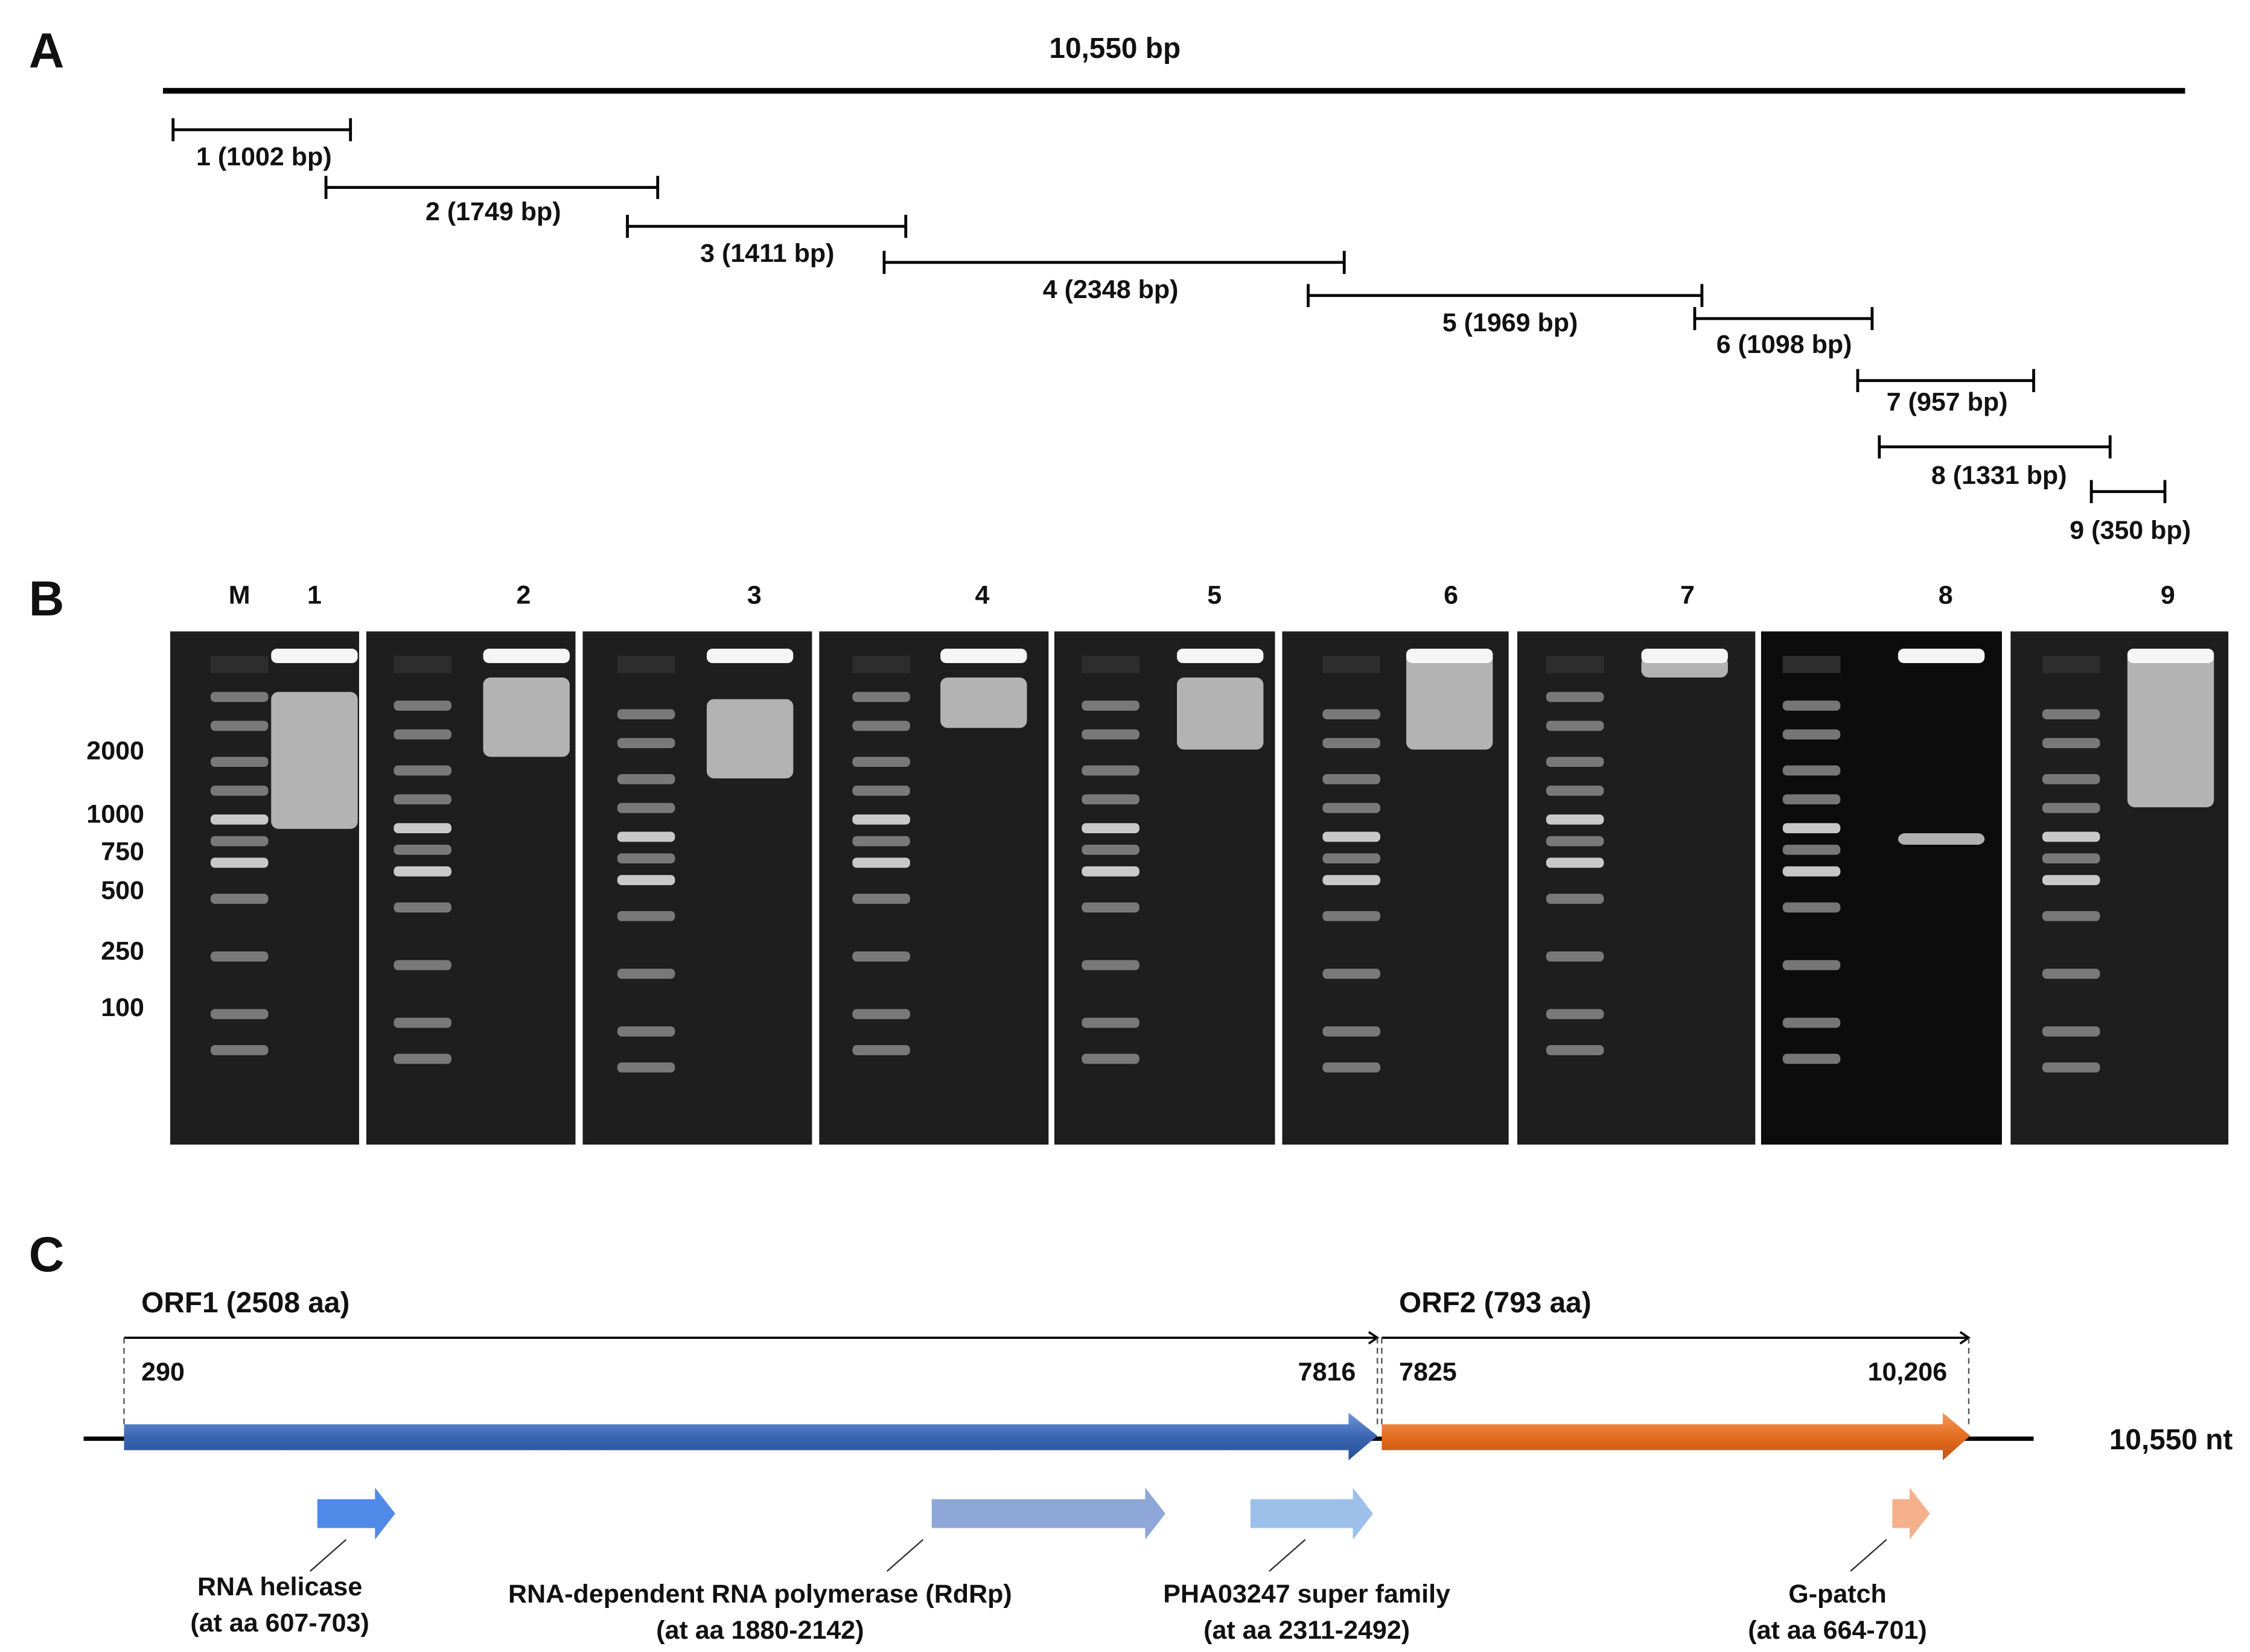 The image size is (2250, 1652). What do you see at coordinates (1947, 401) in the screenshot?
I see `fragment-label: 7 (957 bp)` at bounding box center [1947, 401].